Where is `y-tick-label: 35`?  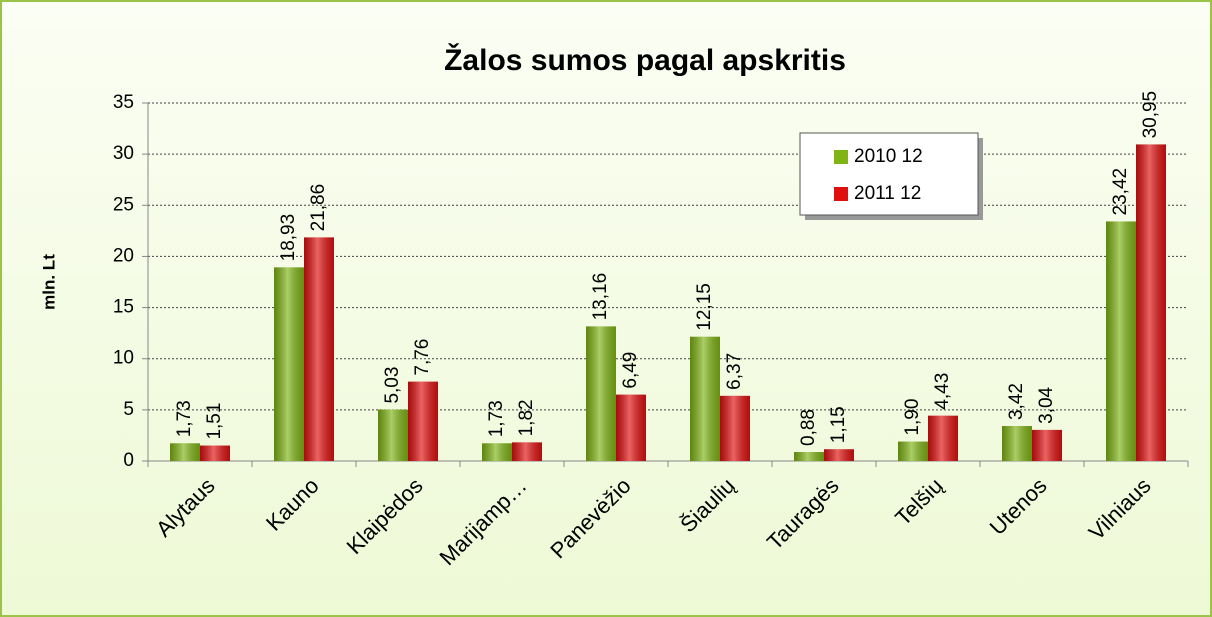 y-tick-label: 35 is located at coordinates (123, 102).